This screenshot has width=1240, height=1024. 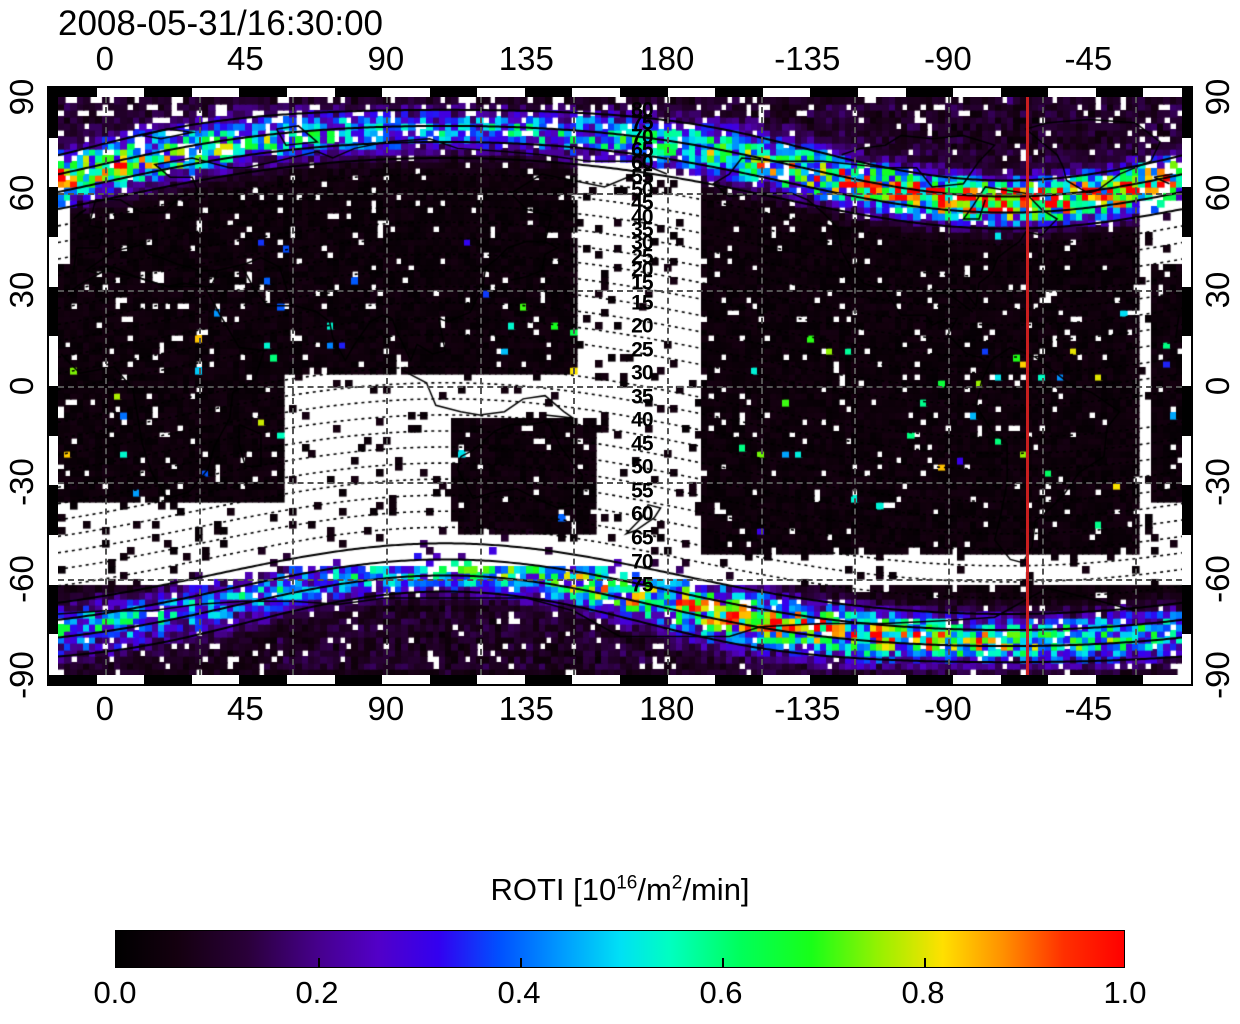 What do you see at coordinates (553, 889) in the screenshot?
I see `colorbar-title-main: ROTI [10` at bounding box center [553, 889].